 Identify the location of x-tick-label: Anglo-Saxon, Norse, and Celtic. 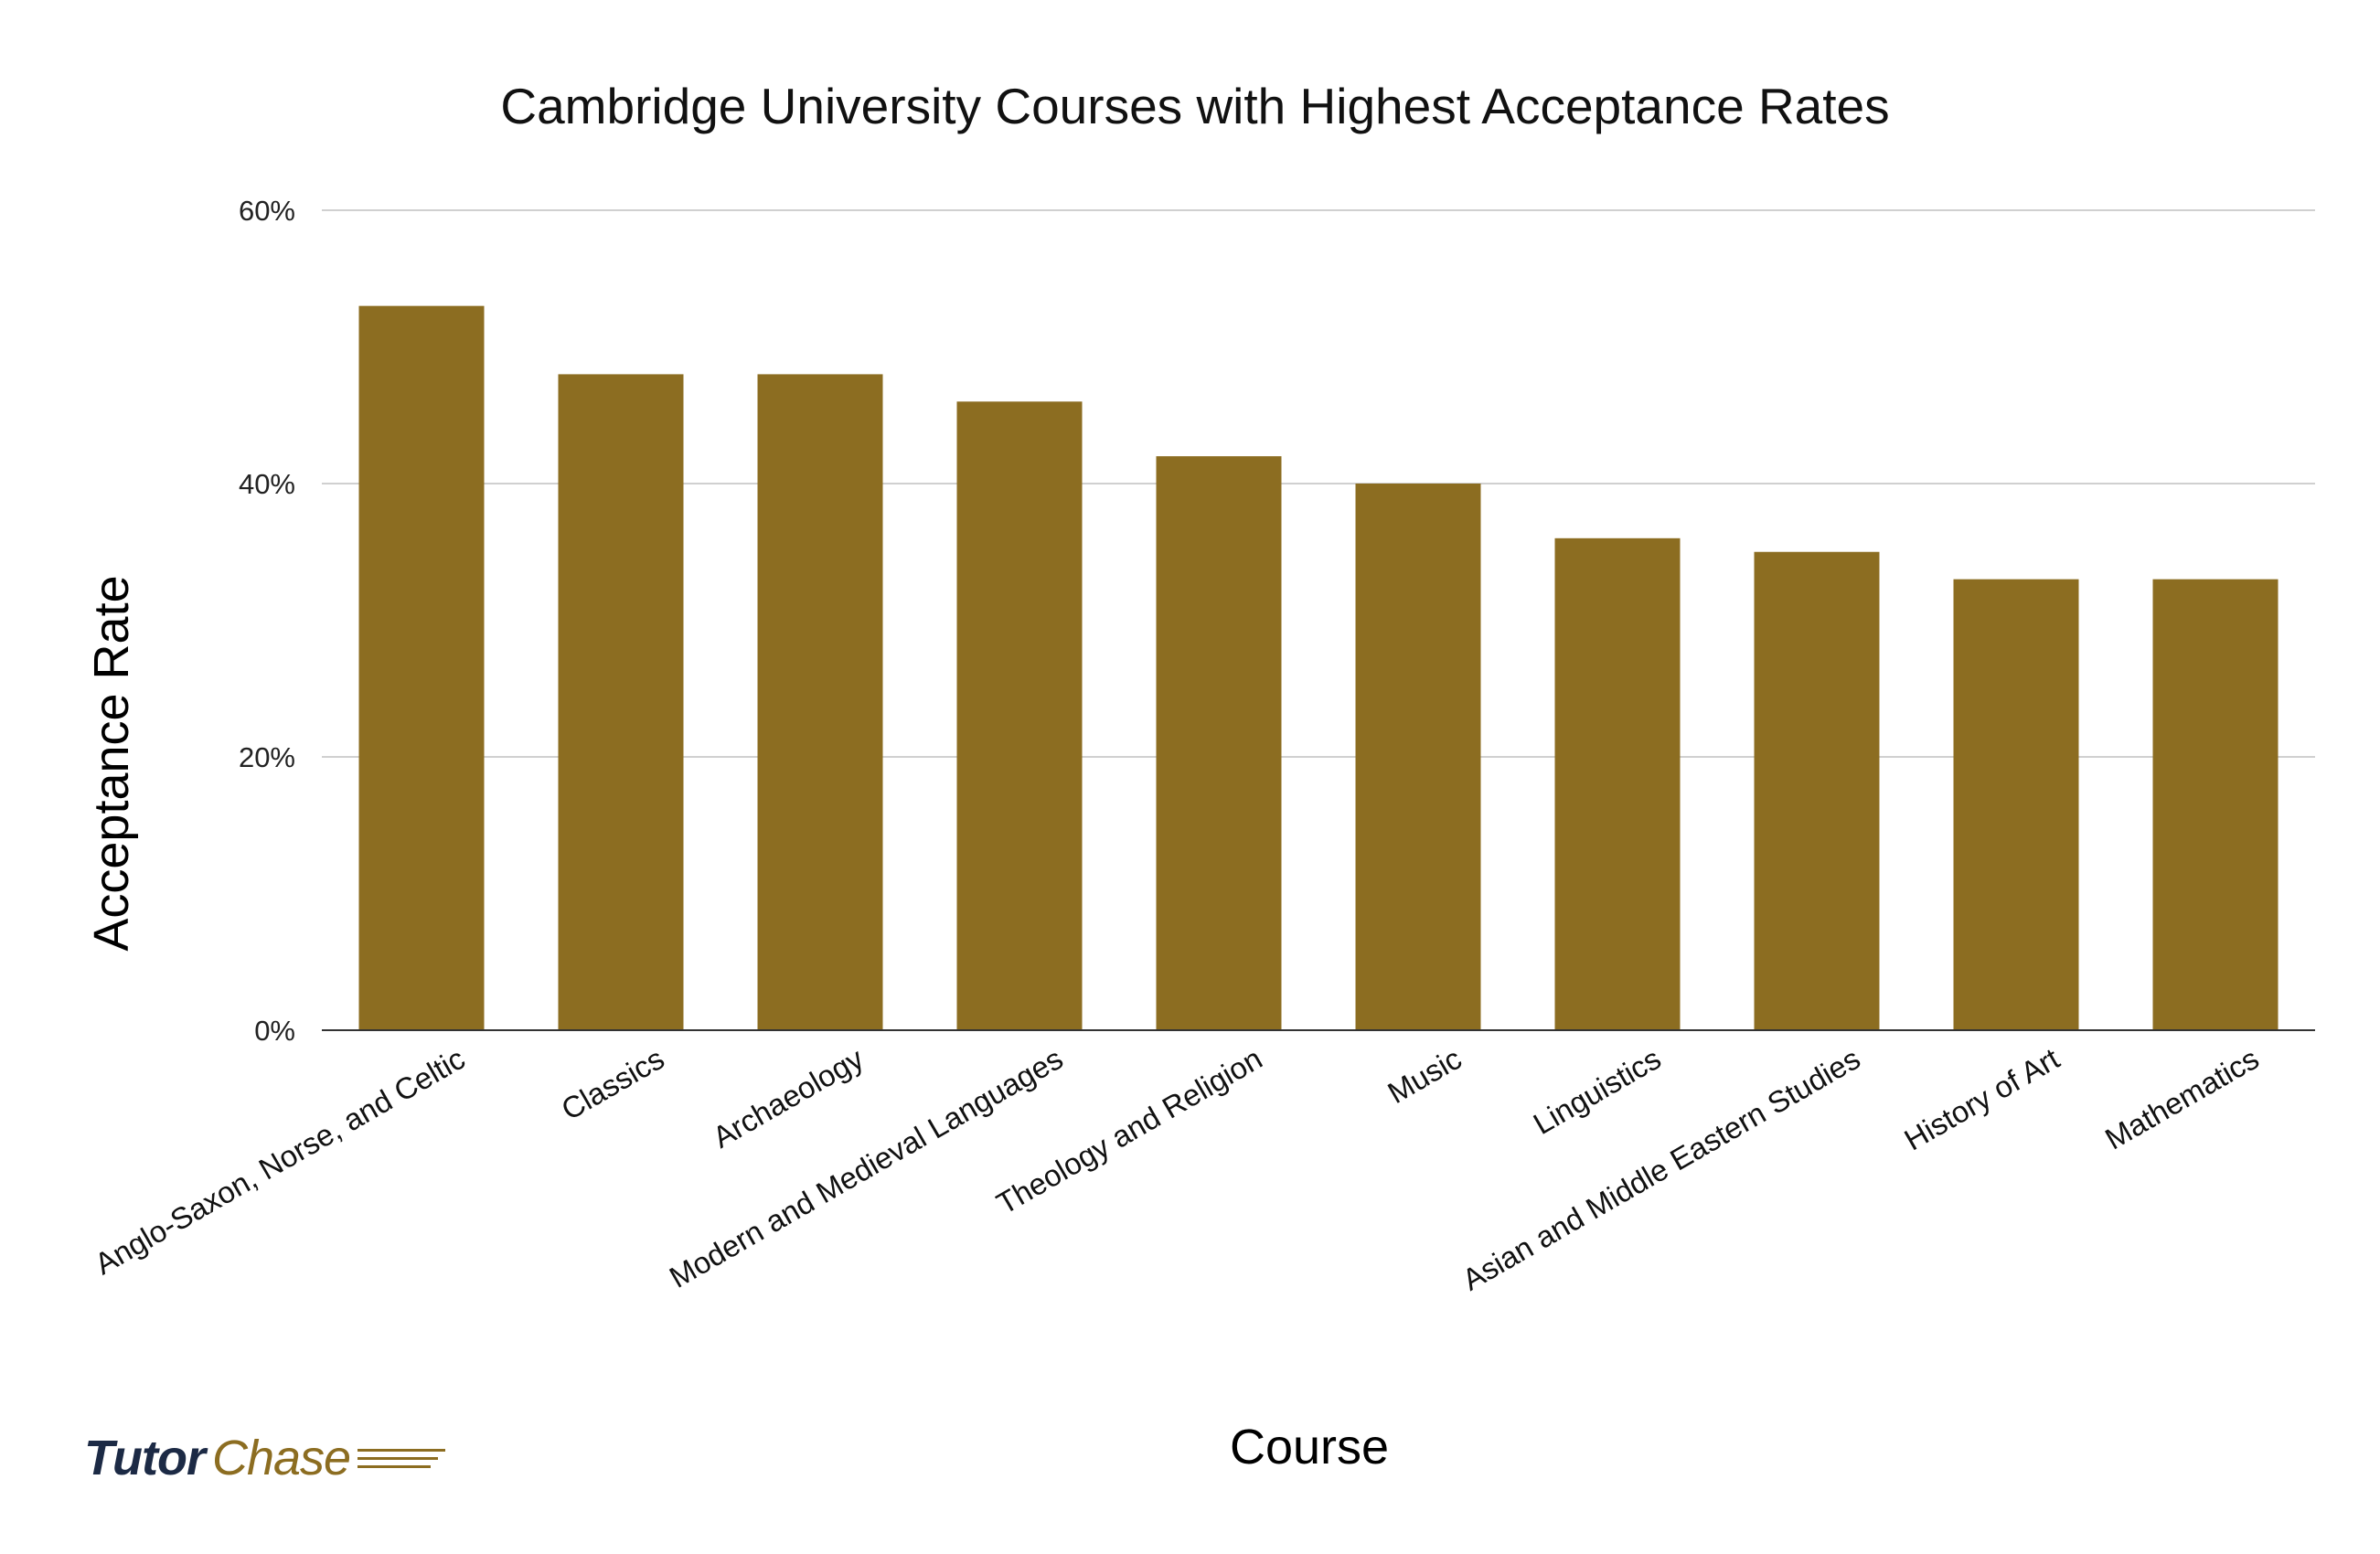
(279, 1161).